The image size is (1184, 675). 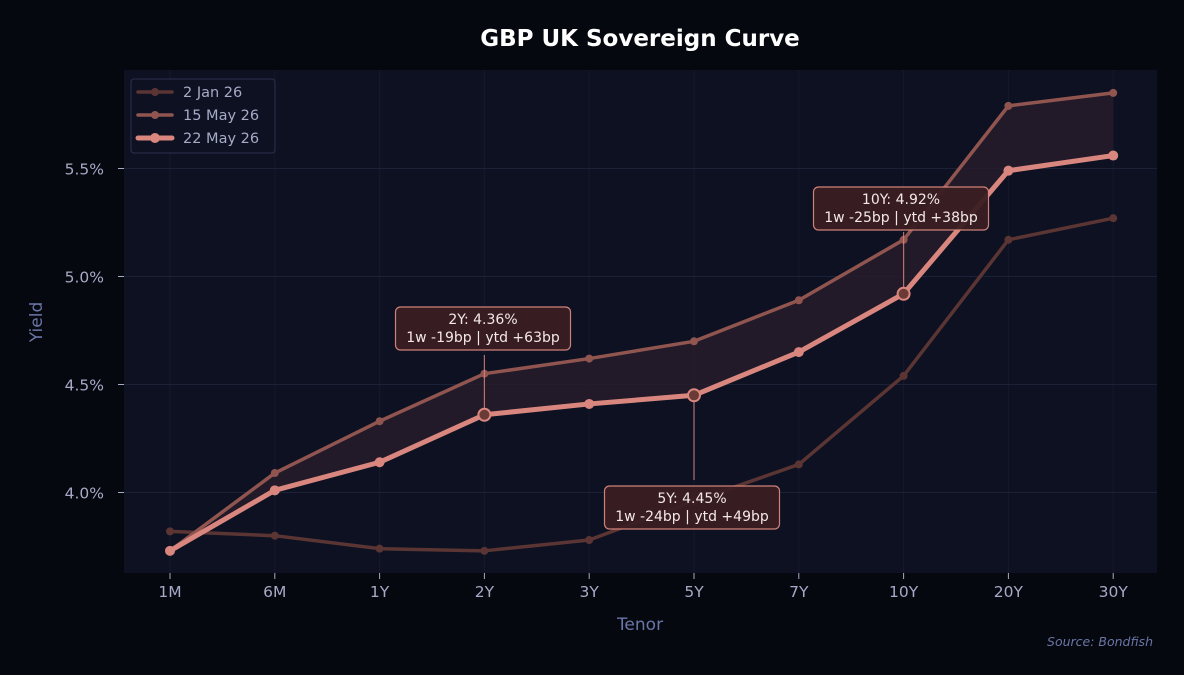 What do you see at coordinates (37, 322) in the screenshot?
I see `y-axis-label: Yield` at bounding box center [37, 322].